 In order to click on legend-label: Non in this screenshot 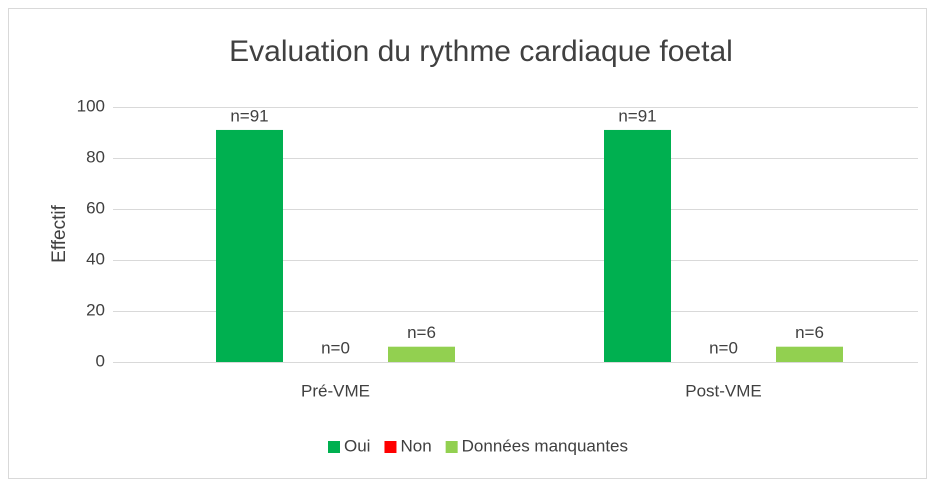, I will do `click(415, 445)`.